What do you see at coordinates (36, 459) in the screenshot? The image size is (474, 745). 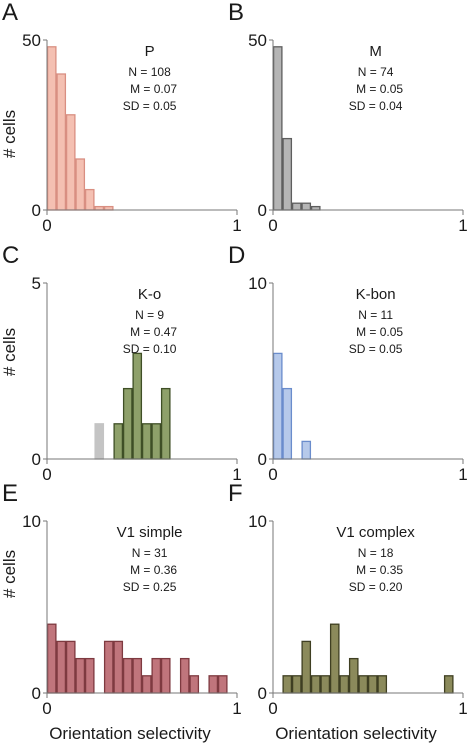 I see `panel-c-y-tick-0: 0` at bounding box center [36, 459].